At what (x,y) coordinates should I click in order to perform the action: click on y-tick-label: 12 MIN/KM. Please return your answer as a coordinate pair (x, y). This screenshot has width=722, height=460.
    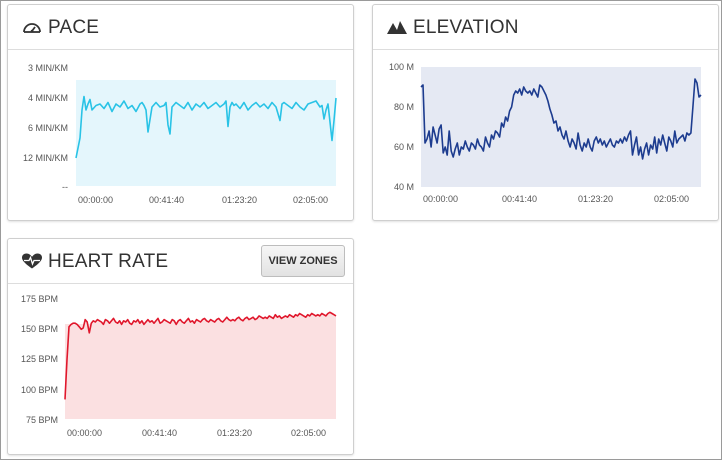
    Looking at the image, I should click on (45, 158).